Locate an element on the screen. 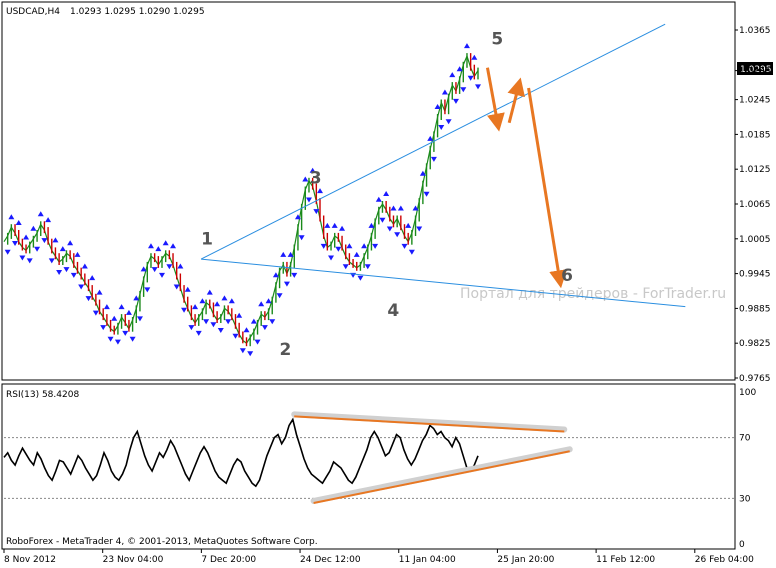 This screenshot has height=568, width=776. y-tick-label: 0.9825 is located at coordinates (755, 344).